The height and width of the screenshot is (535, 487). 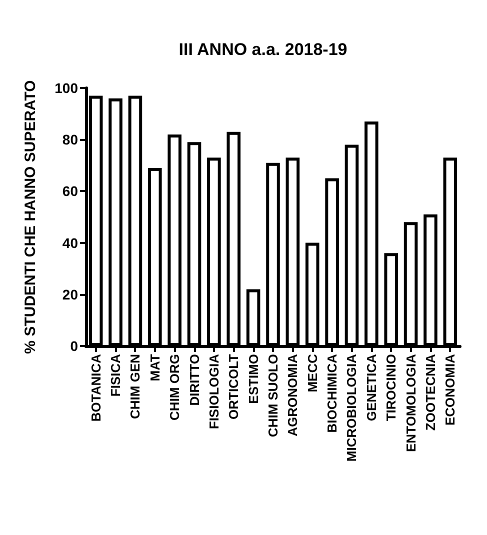 What do you see at coordinates (430, 392) in the screenshot?
I see `x-tick-label: ZOOTECNIA` at bounding box center [430, 392].